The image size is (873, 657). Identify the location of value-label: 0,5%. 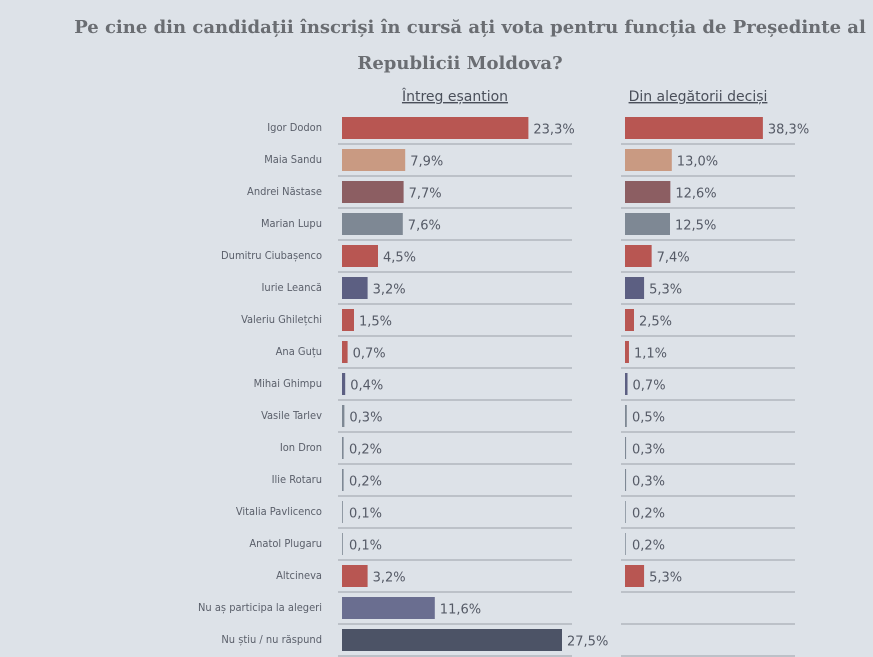
(648, 418).